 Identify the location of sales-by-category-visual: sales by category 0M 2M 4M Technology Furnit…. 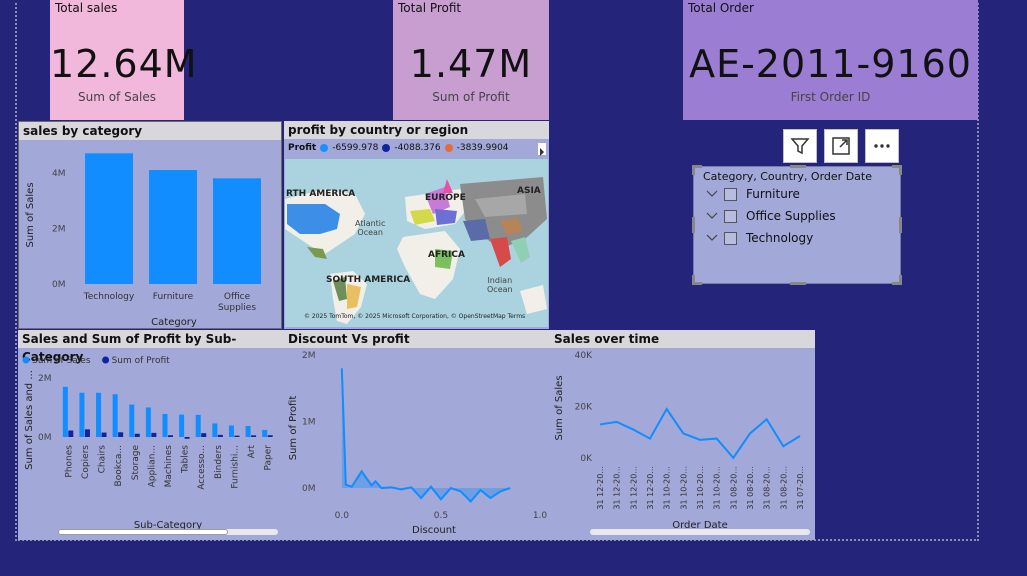
(150, 225).